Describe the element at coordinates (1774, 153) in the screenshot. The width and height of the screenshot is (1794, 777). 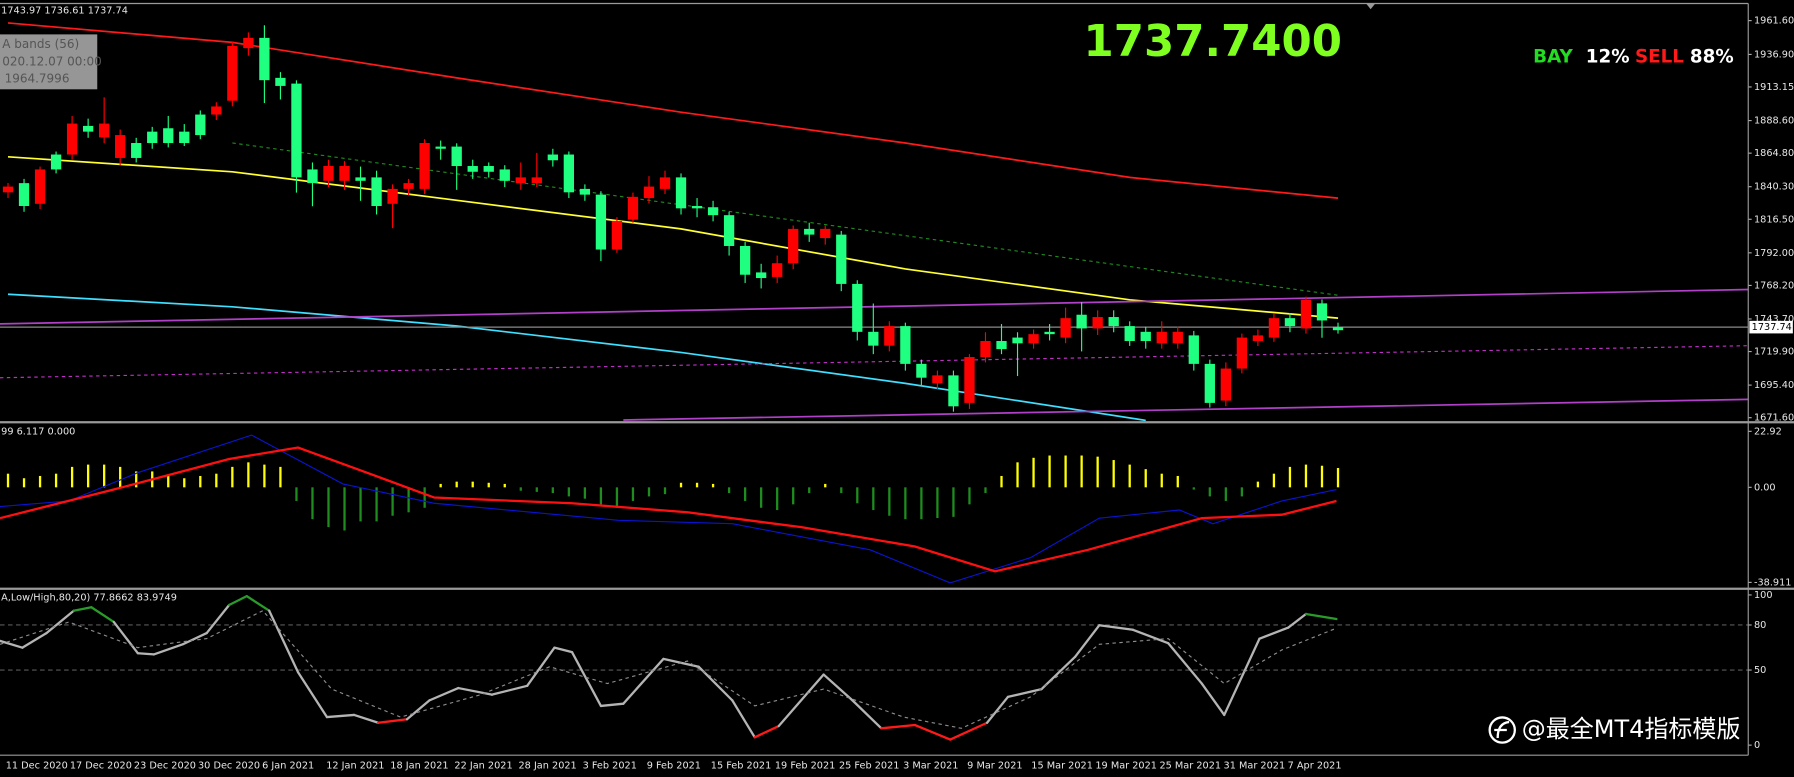
I see `y-tick-label: 1864.80` at that location.